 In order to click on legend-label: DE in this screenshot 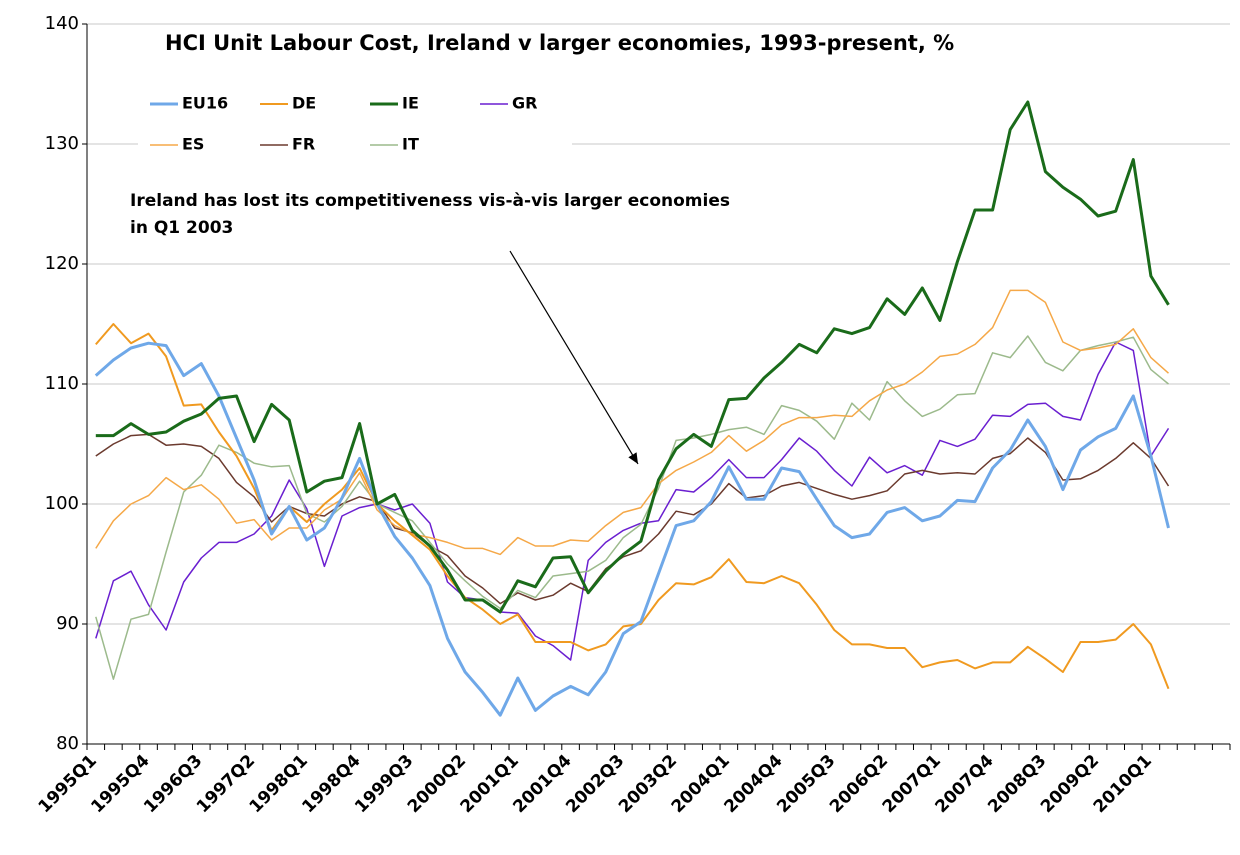, I will do `click(304, 103)`.